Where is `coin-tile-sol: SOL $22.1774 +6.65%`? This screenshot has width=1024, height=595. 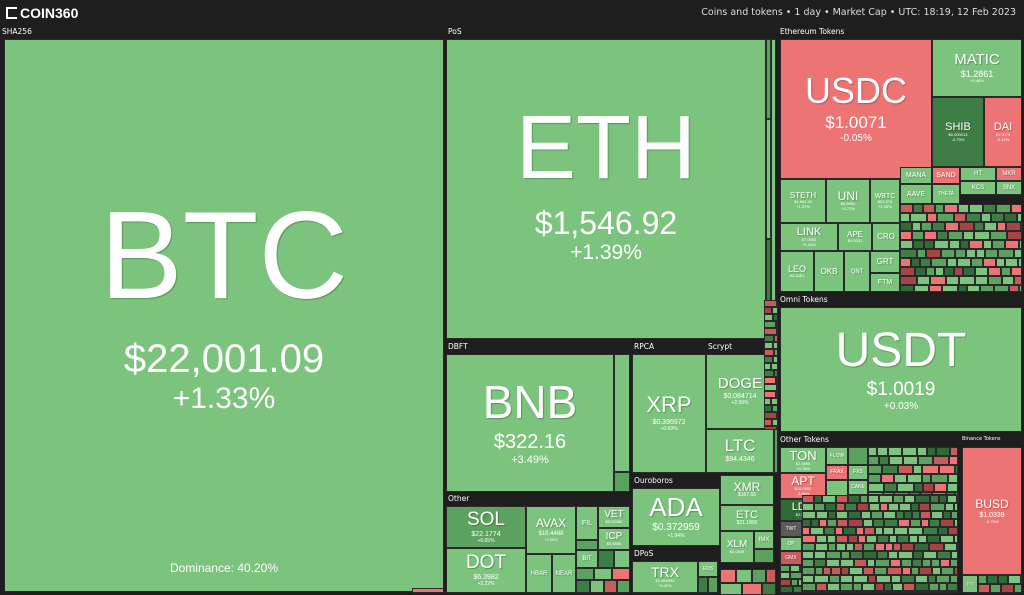
coin-tile-sol: SOL $22.1774 +6.65% is located at coordinates (486, 527).